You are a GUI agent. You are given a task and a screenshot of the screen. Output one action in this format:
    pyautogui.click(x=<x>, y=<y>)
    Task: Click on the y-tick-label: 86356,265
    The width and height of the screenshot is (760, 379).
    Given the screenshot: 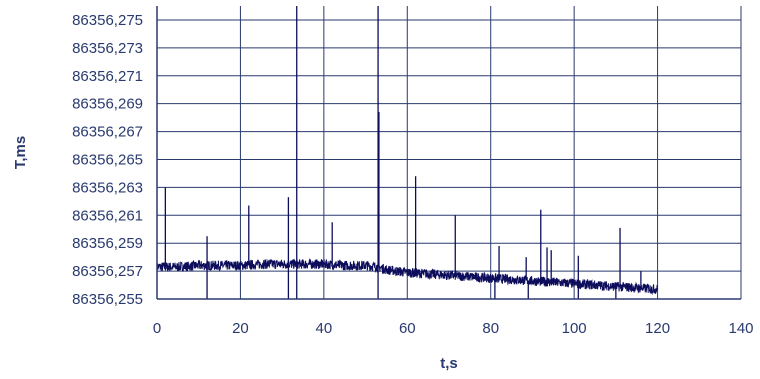 What is the action you would take?
    pyautogui.click(x=107, y=159)
    